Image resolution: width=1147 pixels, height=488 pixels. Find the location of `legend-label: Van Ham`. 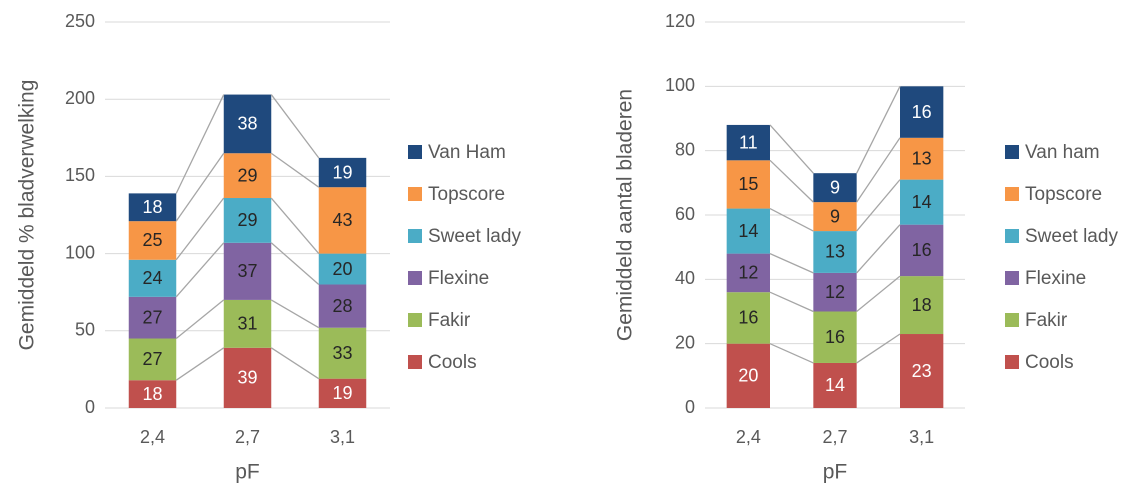

legend-label: Van Ham is located at coordinates (467, 152).